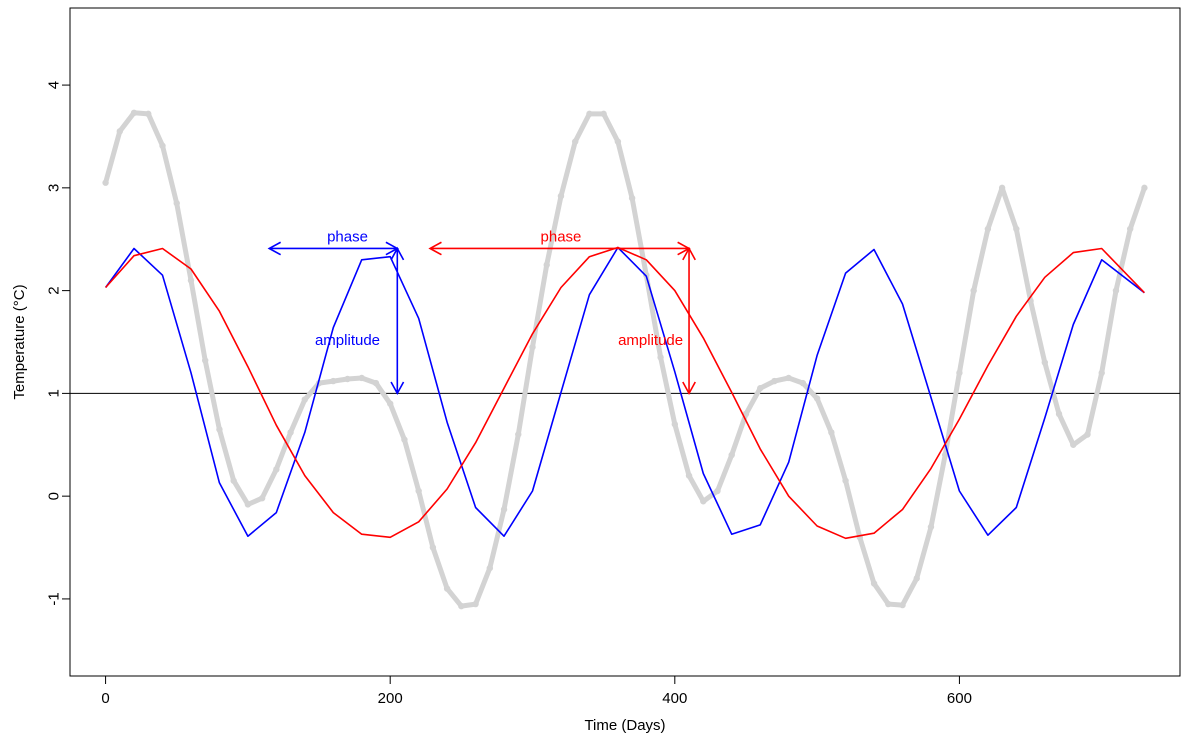  I want to click on y-tick-label: 0, so click(54, 496).